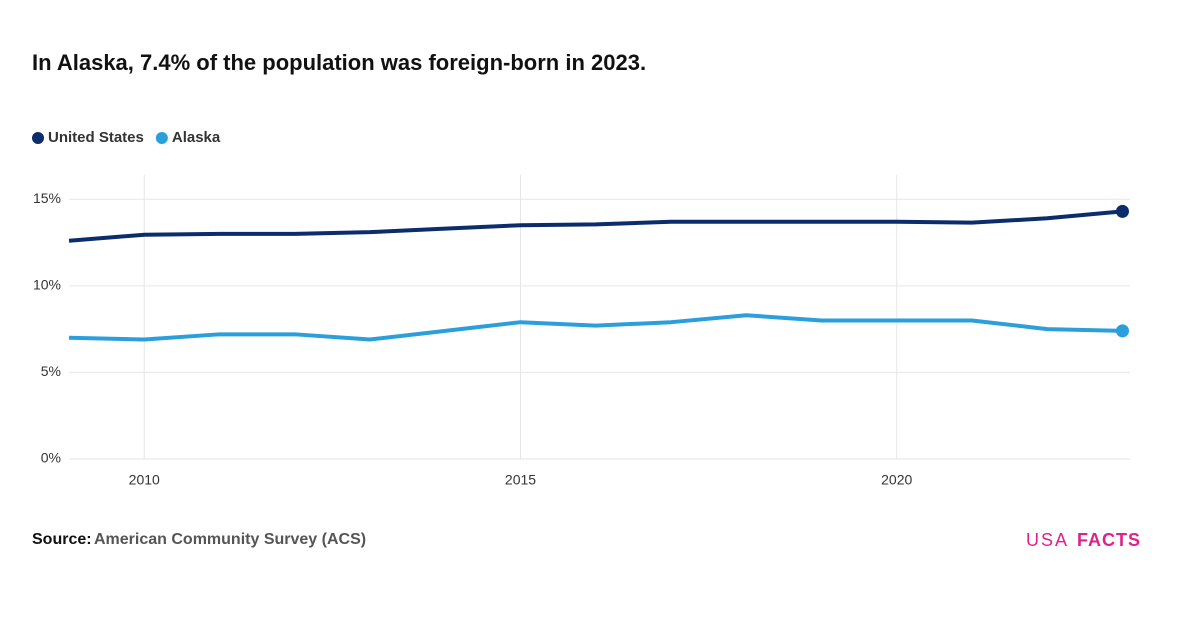  What do you see at coordinates (51, 458) in the screenshot?
I see `y-tick-label: 0%` at bounding box center [51, 458].